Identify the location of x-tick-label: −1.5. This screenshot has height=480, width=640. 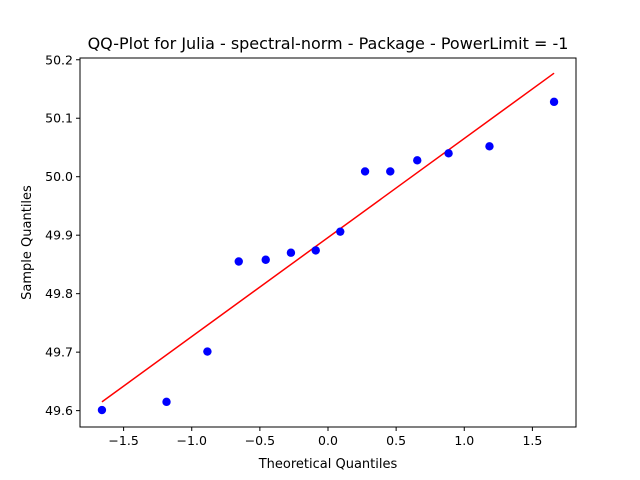
(123, 440).